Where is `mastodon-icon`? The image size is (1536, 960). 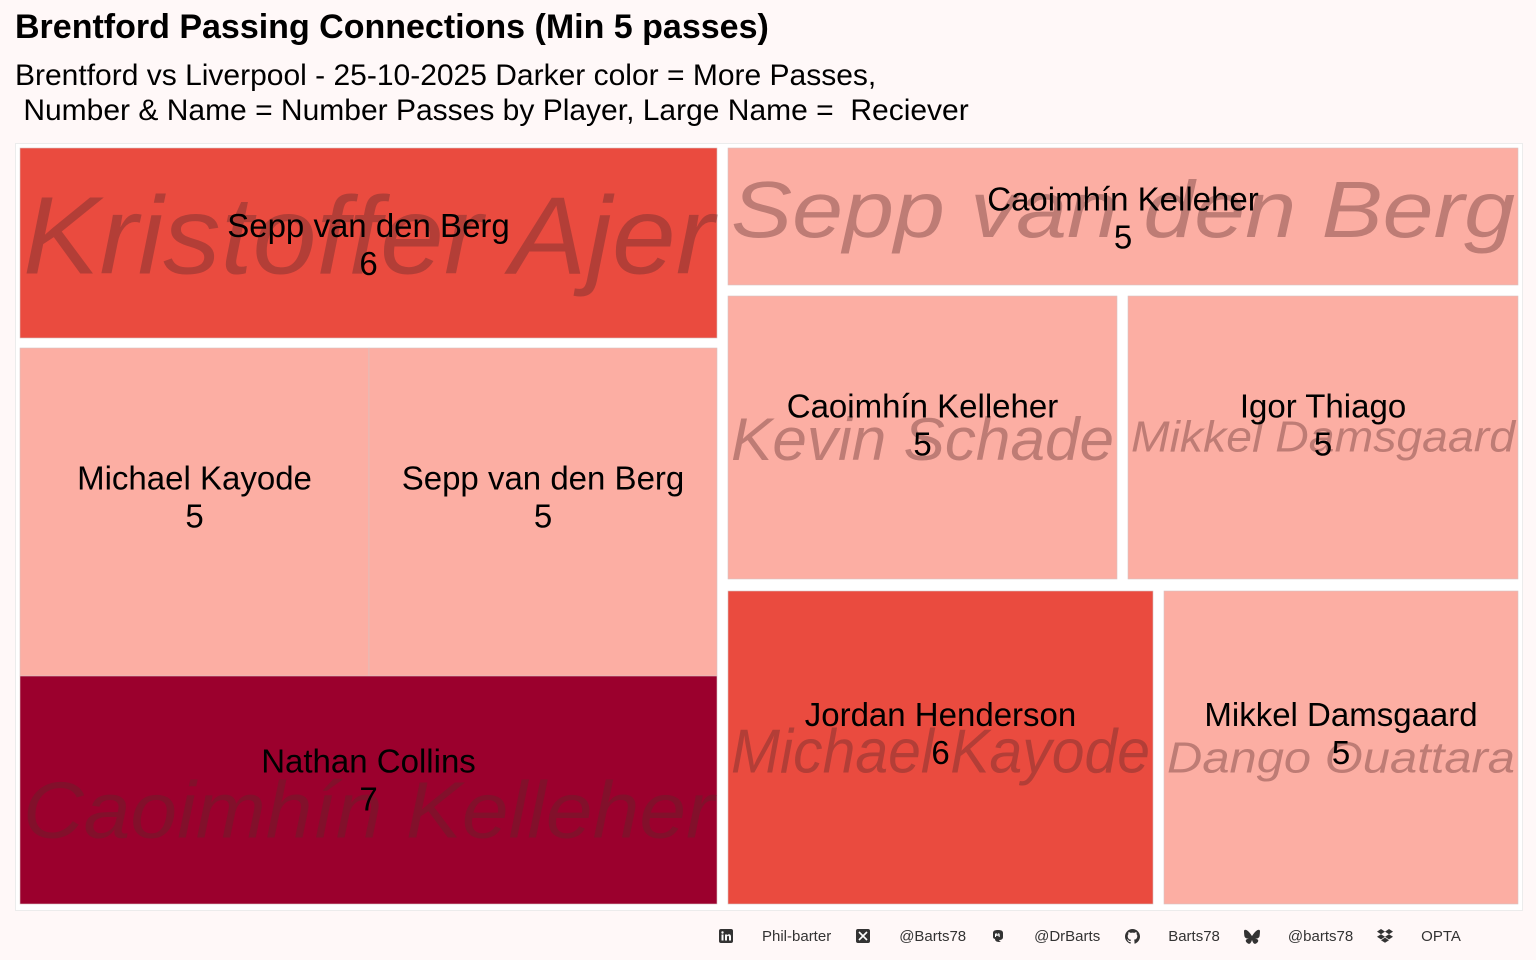
mastodon-icon is located at coordinates (998, 936).